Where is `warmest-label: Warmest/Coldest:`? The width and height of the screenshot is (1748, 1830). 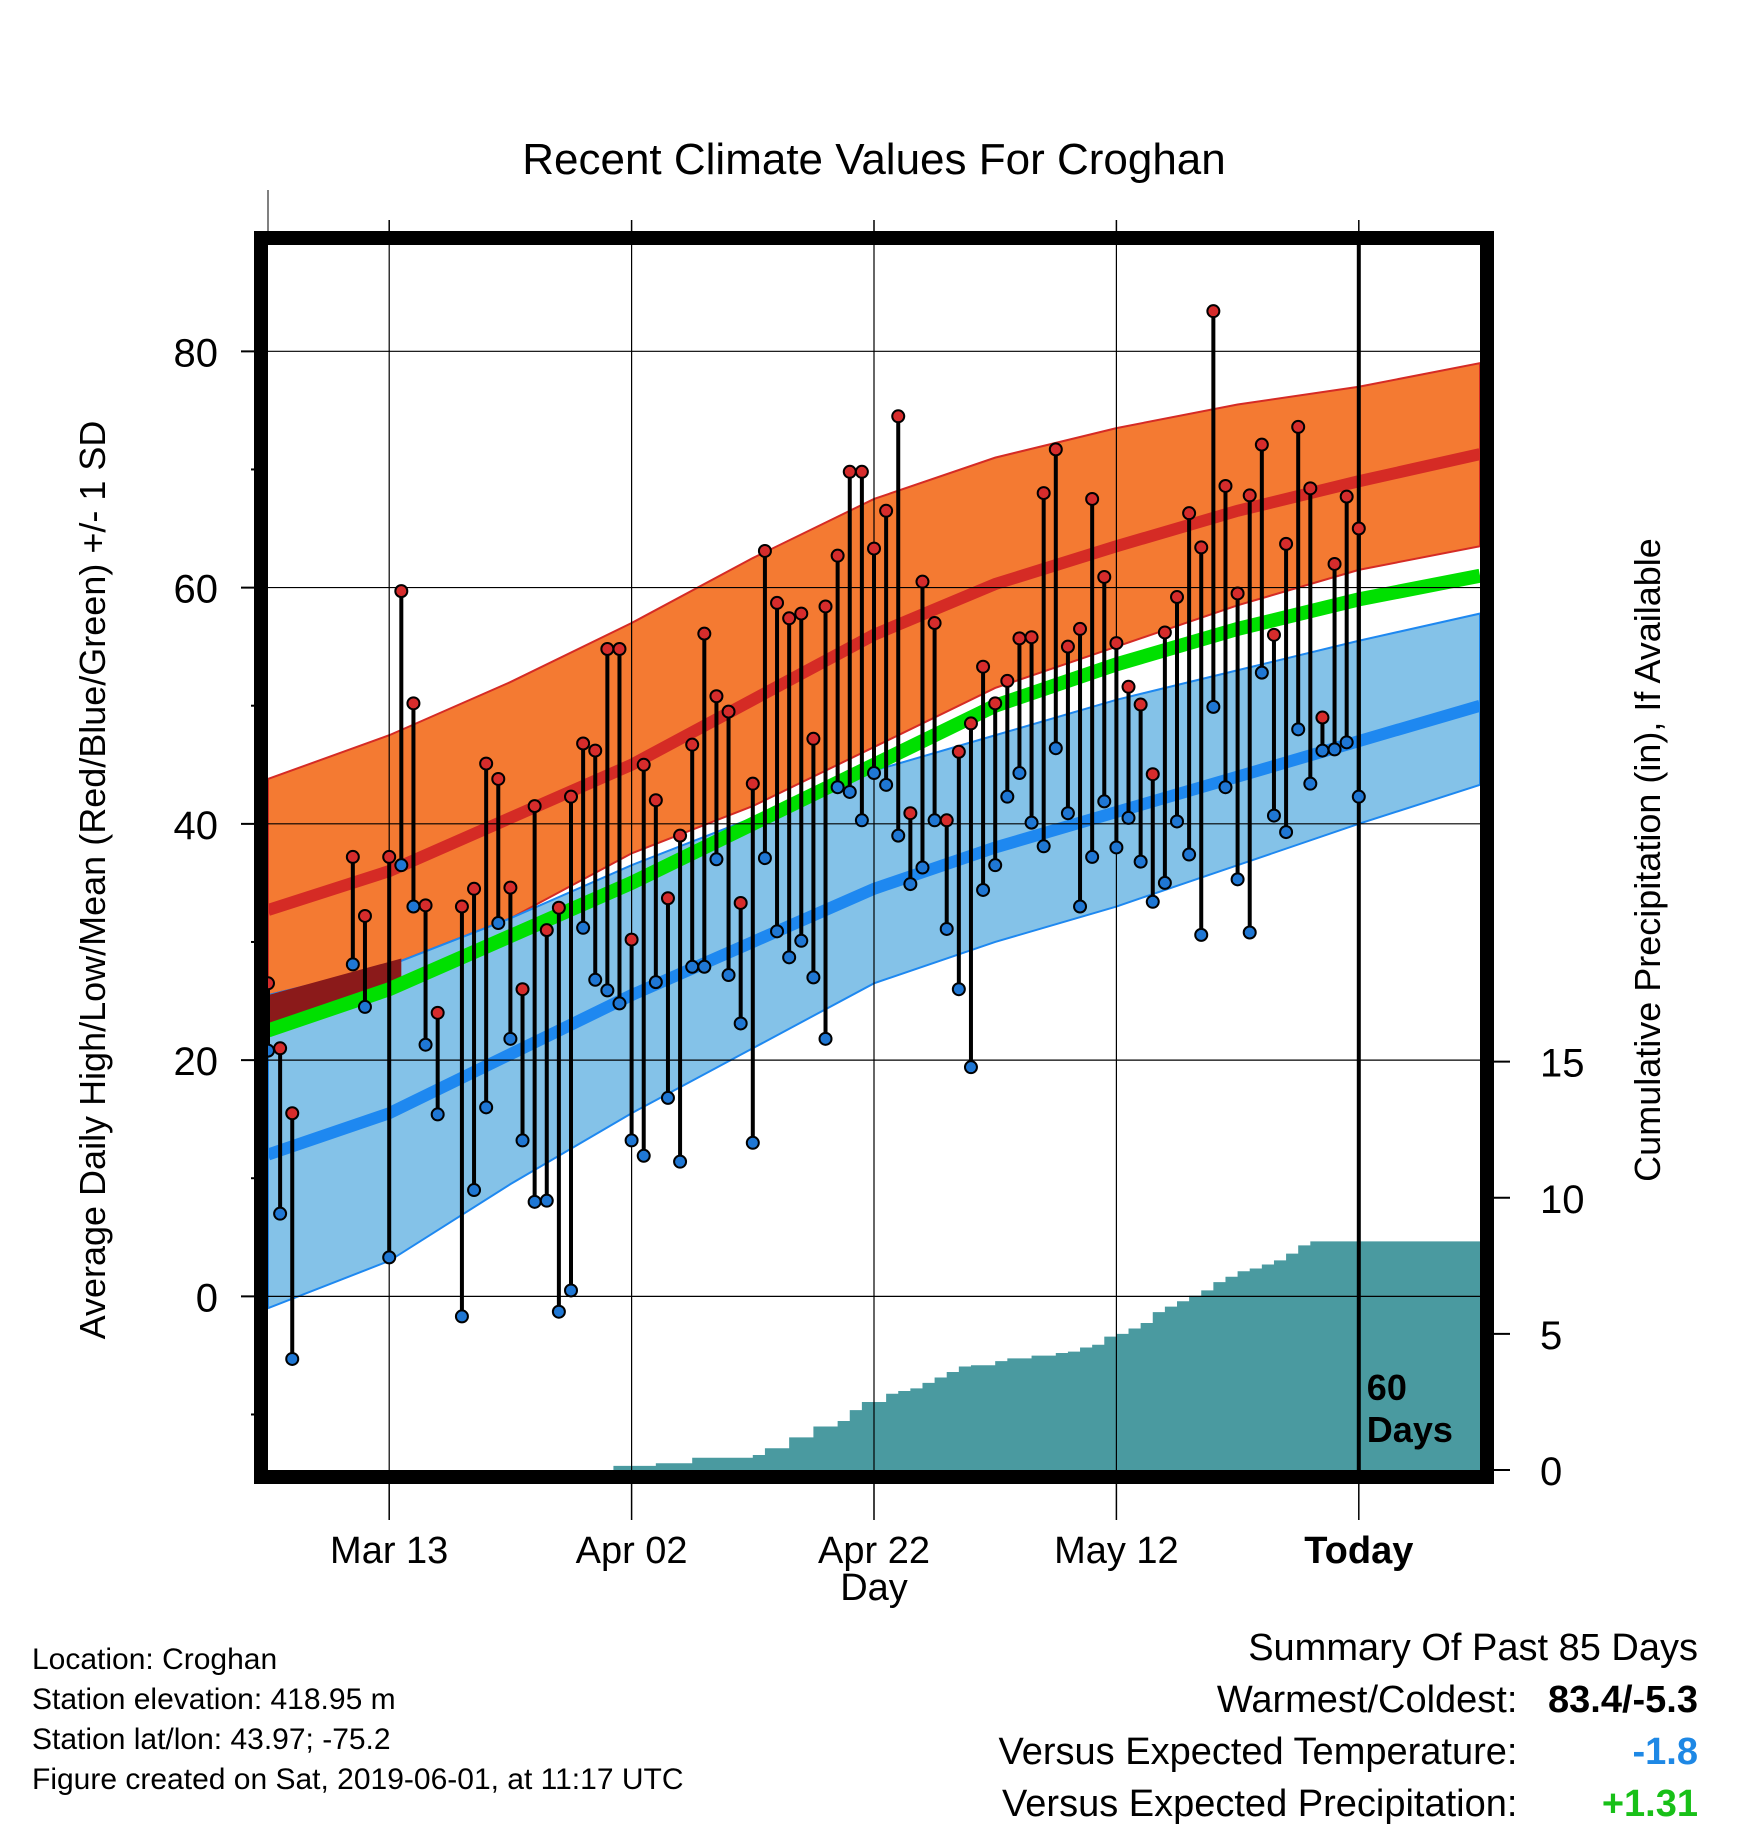 warmest-label: Warmest/Coldest: is located at coordinates (1367, 1700).